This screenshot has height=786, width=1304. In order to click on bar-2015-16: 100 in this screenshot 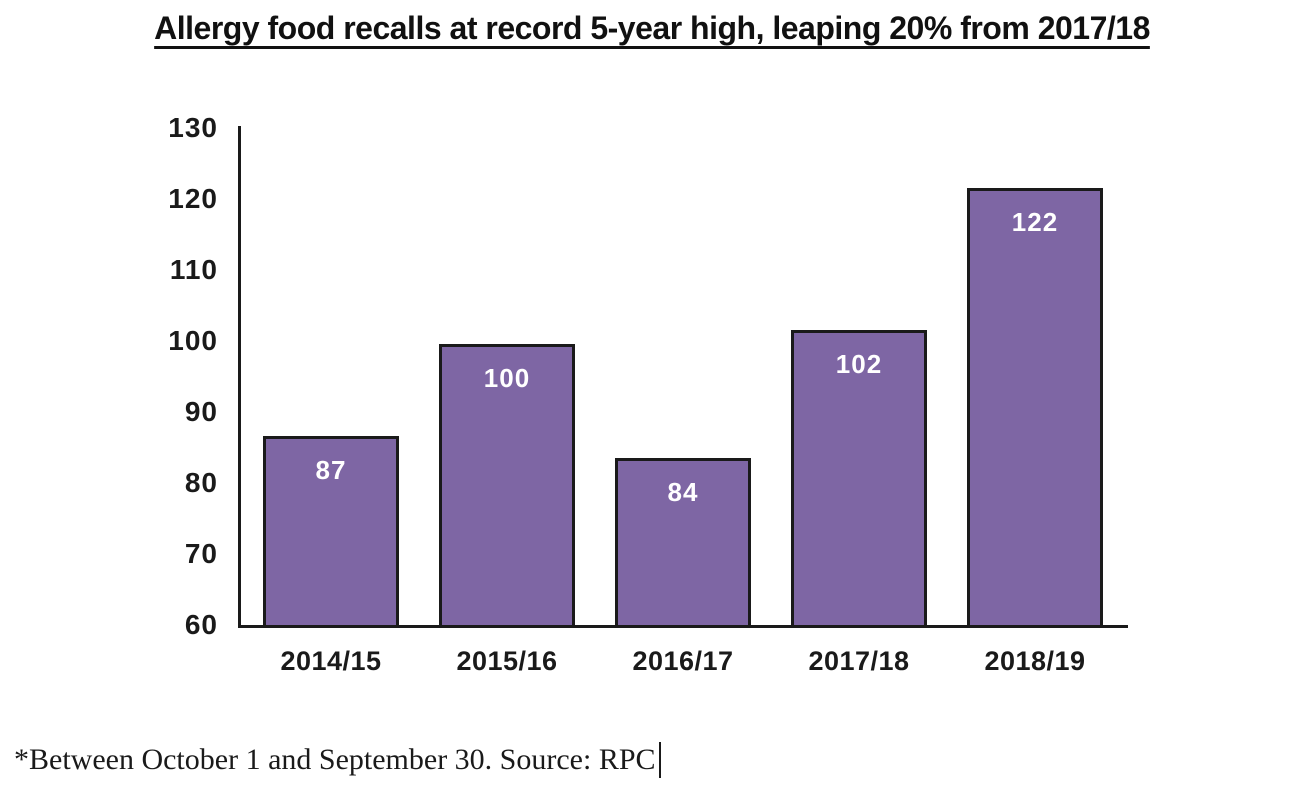, I will do `click(507, 486)`.